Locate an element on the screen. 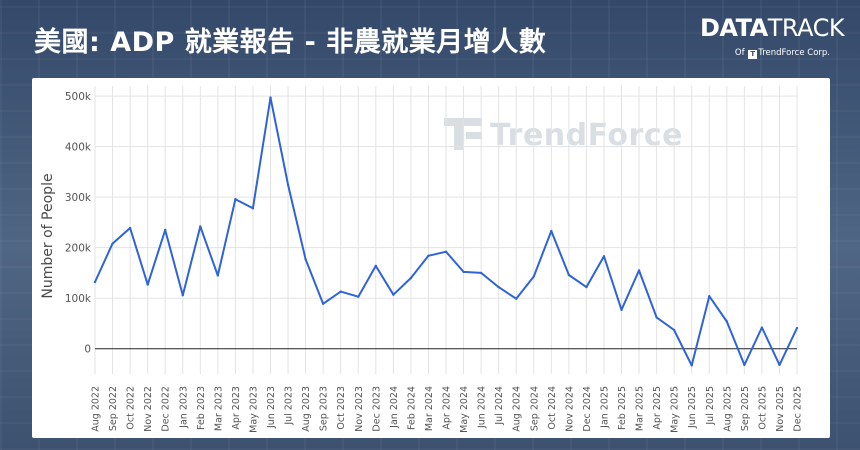 The image size is (860, 450). y-tick-label: 300k is located at coordinates (78, 198).